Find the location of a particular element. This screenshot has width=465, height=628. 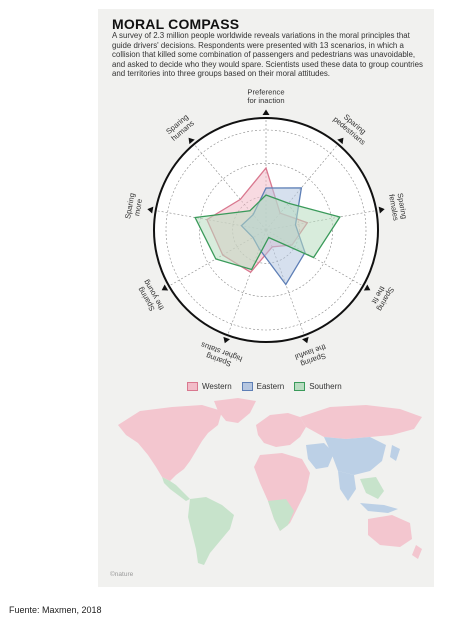

axis-label: Preference for inaction is located at coordinates (265, 96).